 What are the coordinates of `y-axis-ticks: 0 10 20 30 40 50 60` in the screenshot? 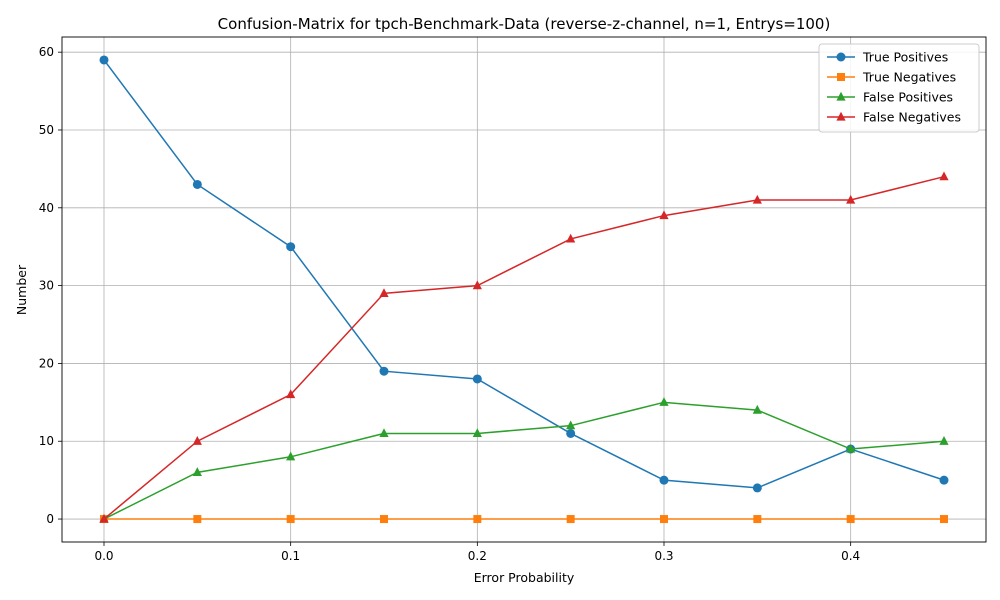 It's located at (50, 285).